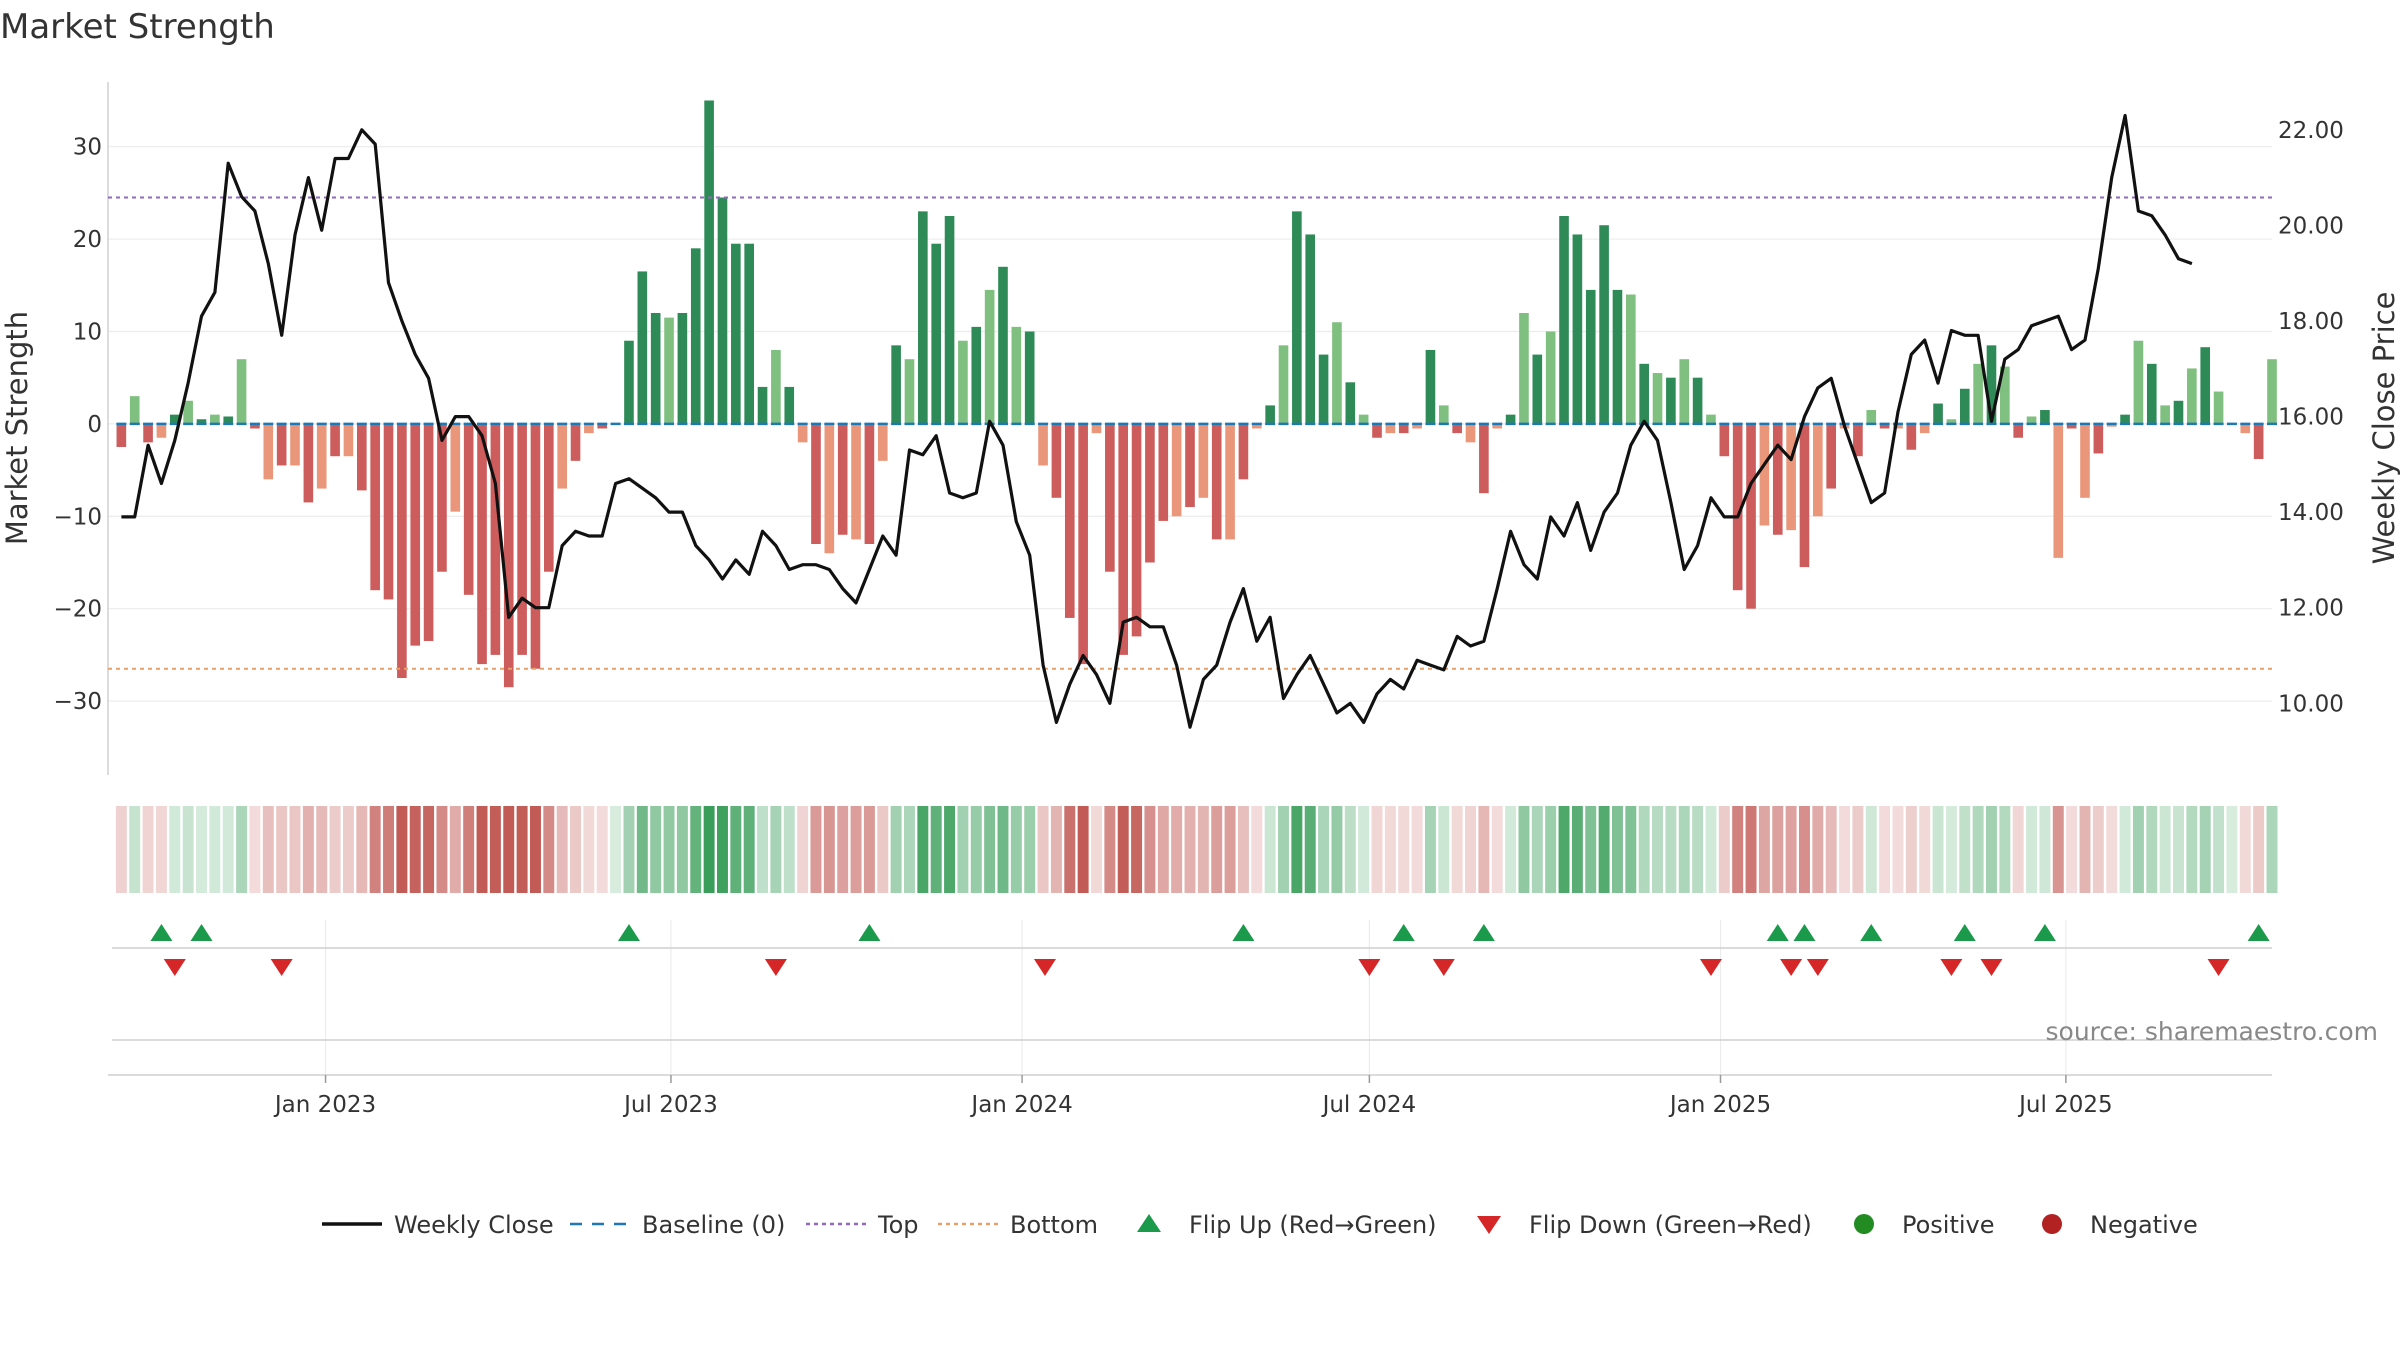 The height and width of the screenshot is (1350, 2400). I want to click on left-axis-ticks: 30 20 10 0 −10 −20 −30, so click(77, 425).